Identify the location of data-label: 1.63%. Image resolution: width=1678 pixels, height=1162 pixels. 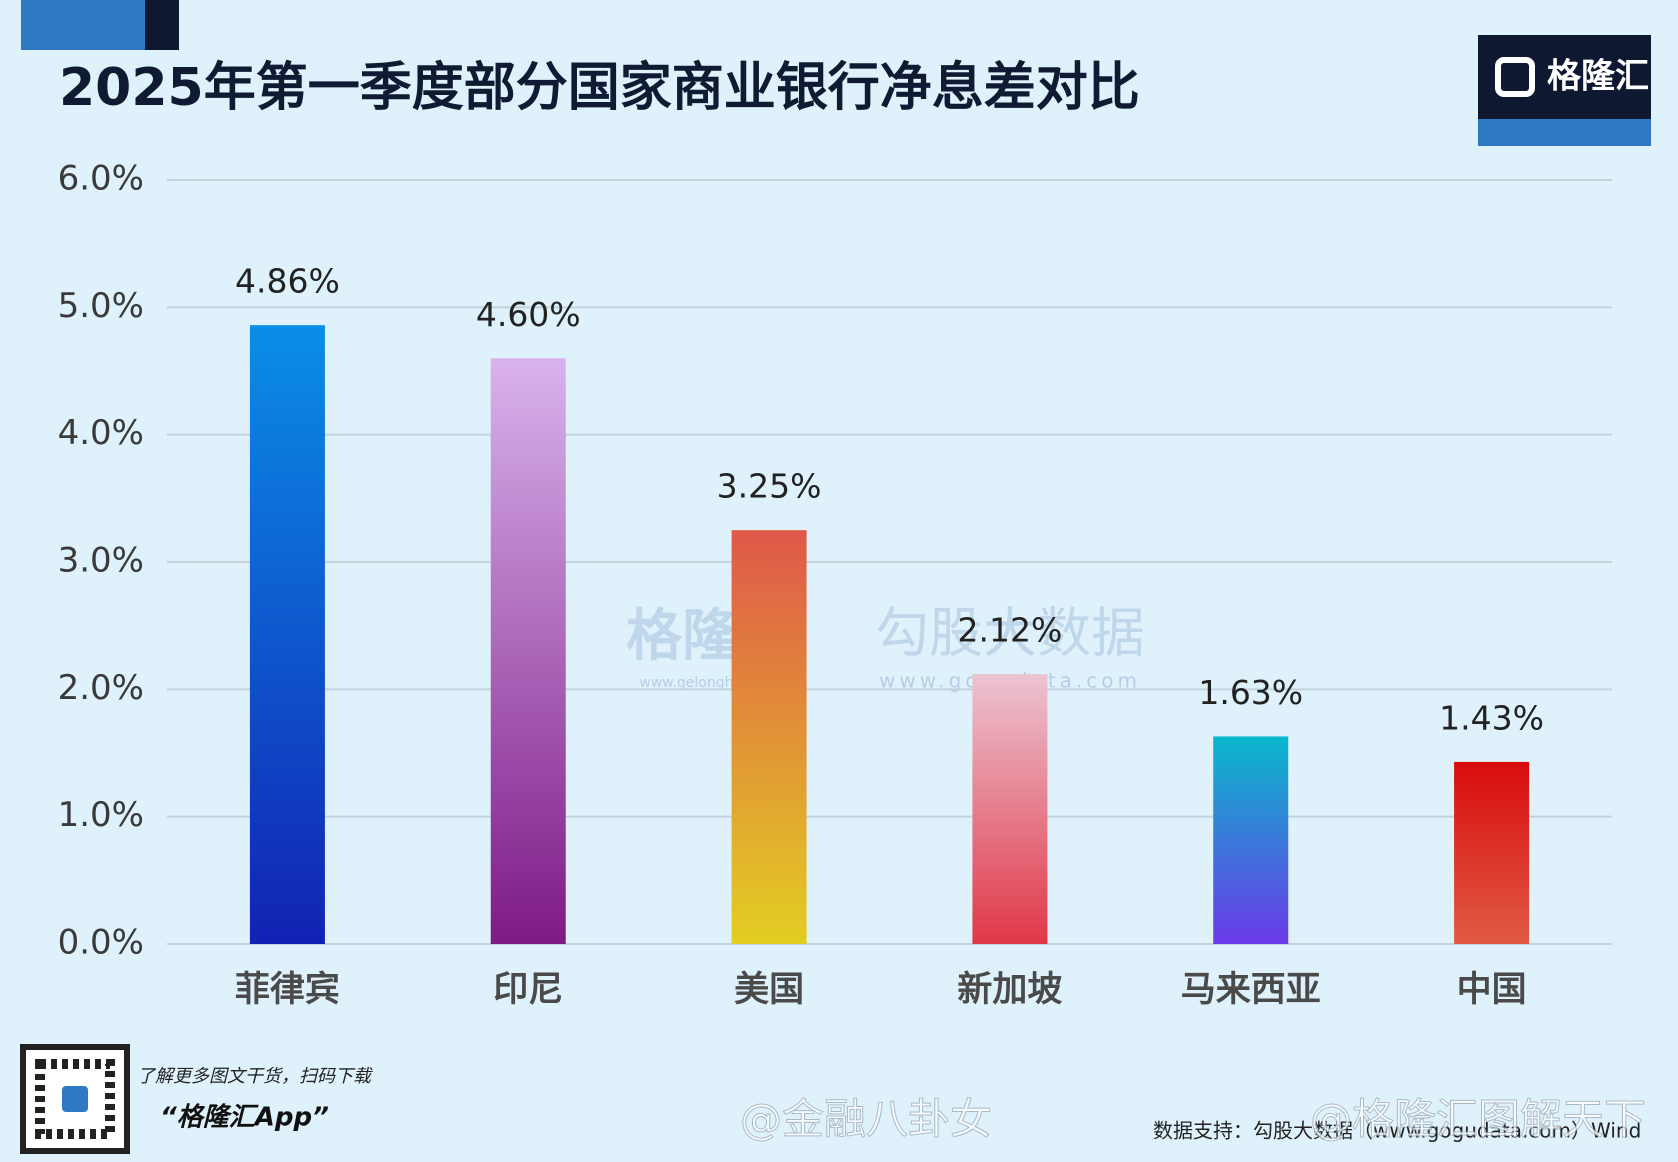
(1250, 692).